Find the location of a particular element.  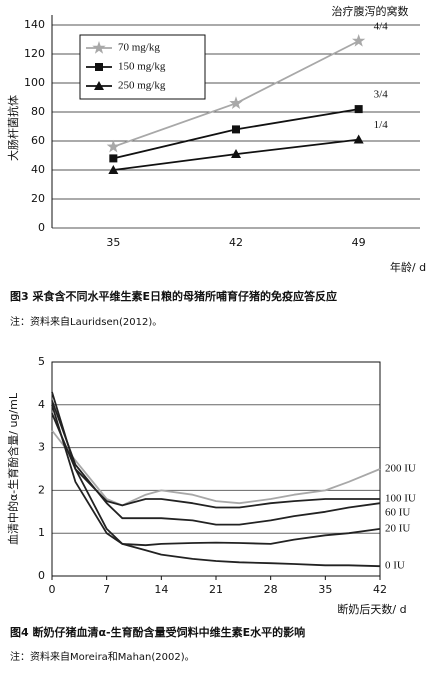

note: 注：资料来自Moreira和Mahan(2002)。 is located at coordinates (102, 656).